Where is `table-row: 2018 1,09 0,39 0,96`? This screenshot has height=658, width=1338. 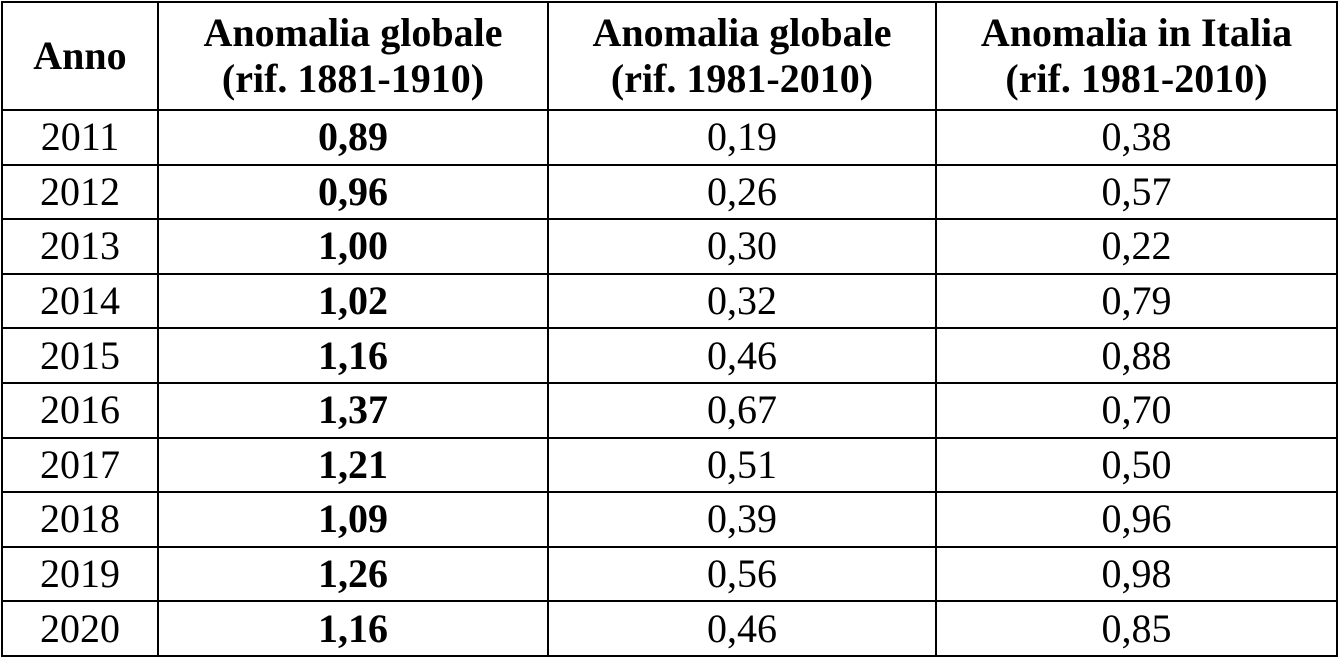 table-row: 2018 1,09 0,39 0,96 is located at coordinates (669, 519).